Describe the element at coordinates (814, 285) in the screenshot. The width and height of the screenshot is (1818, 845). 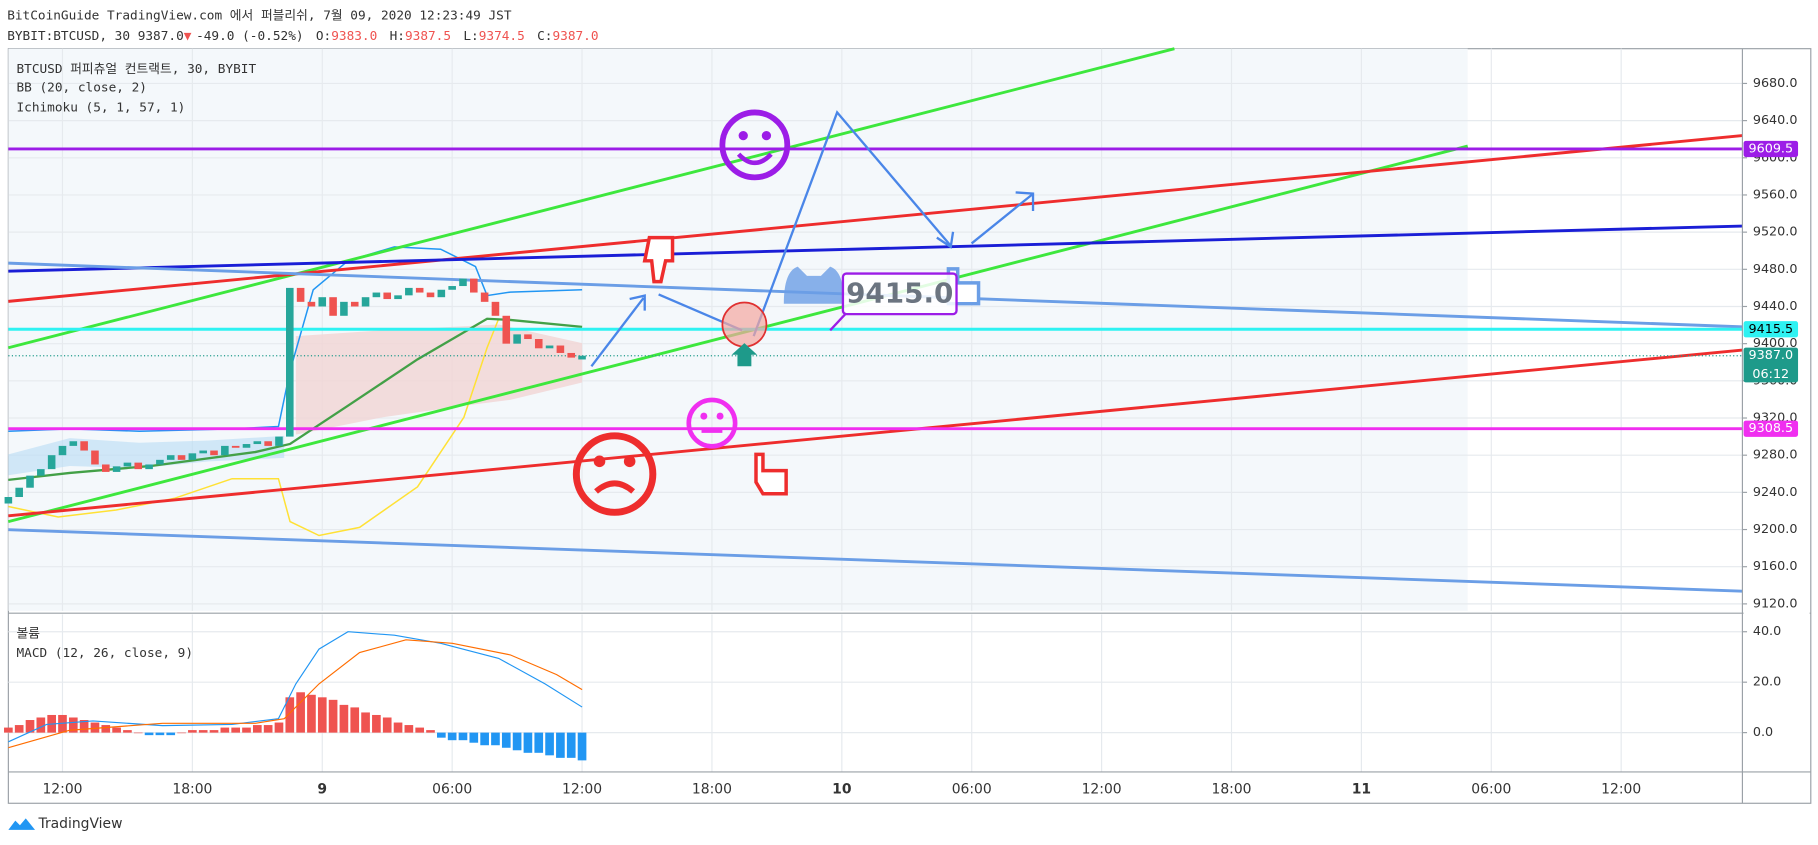
I see `cat-icon` at that location.